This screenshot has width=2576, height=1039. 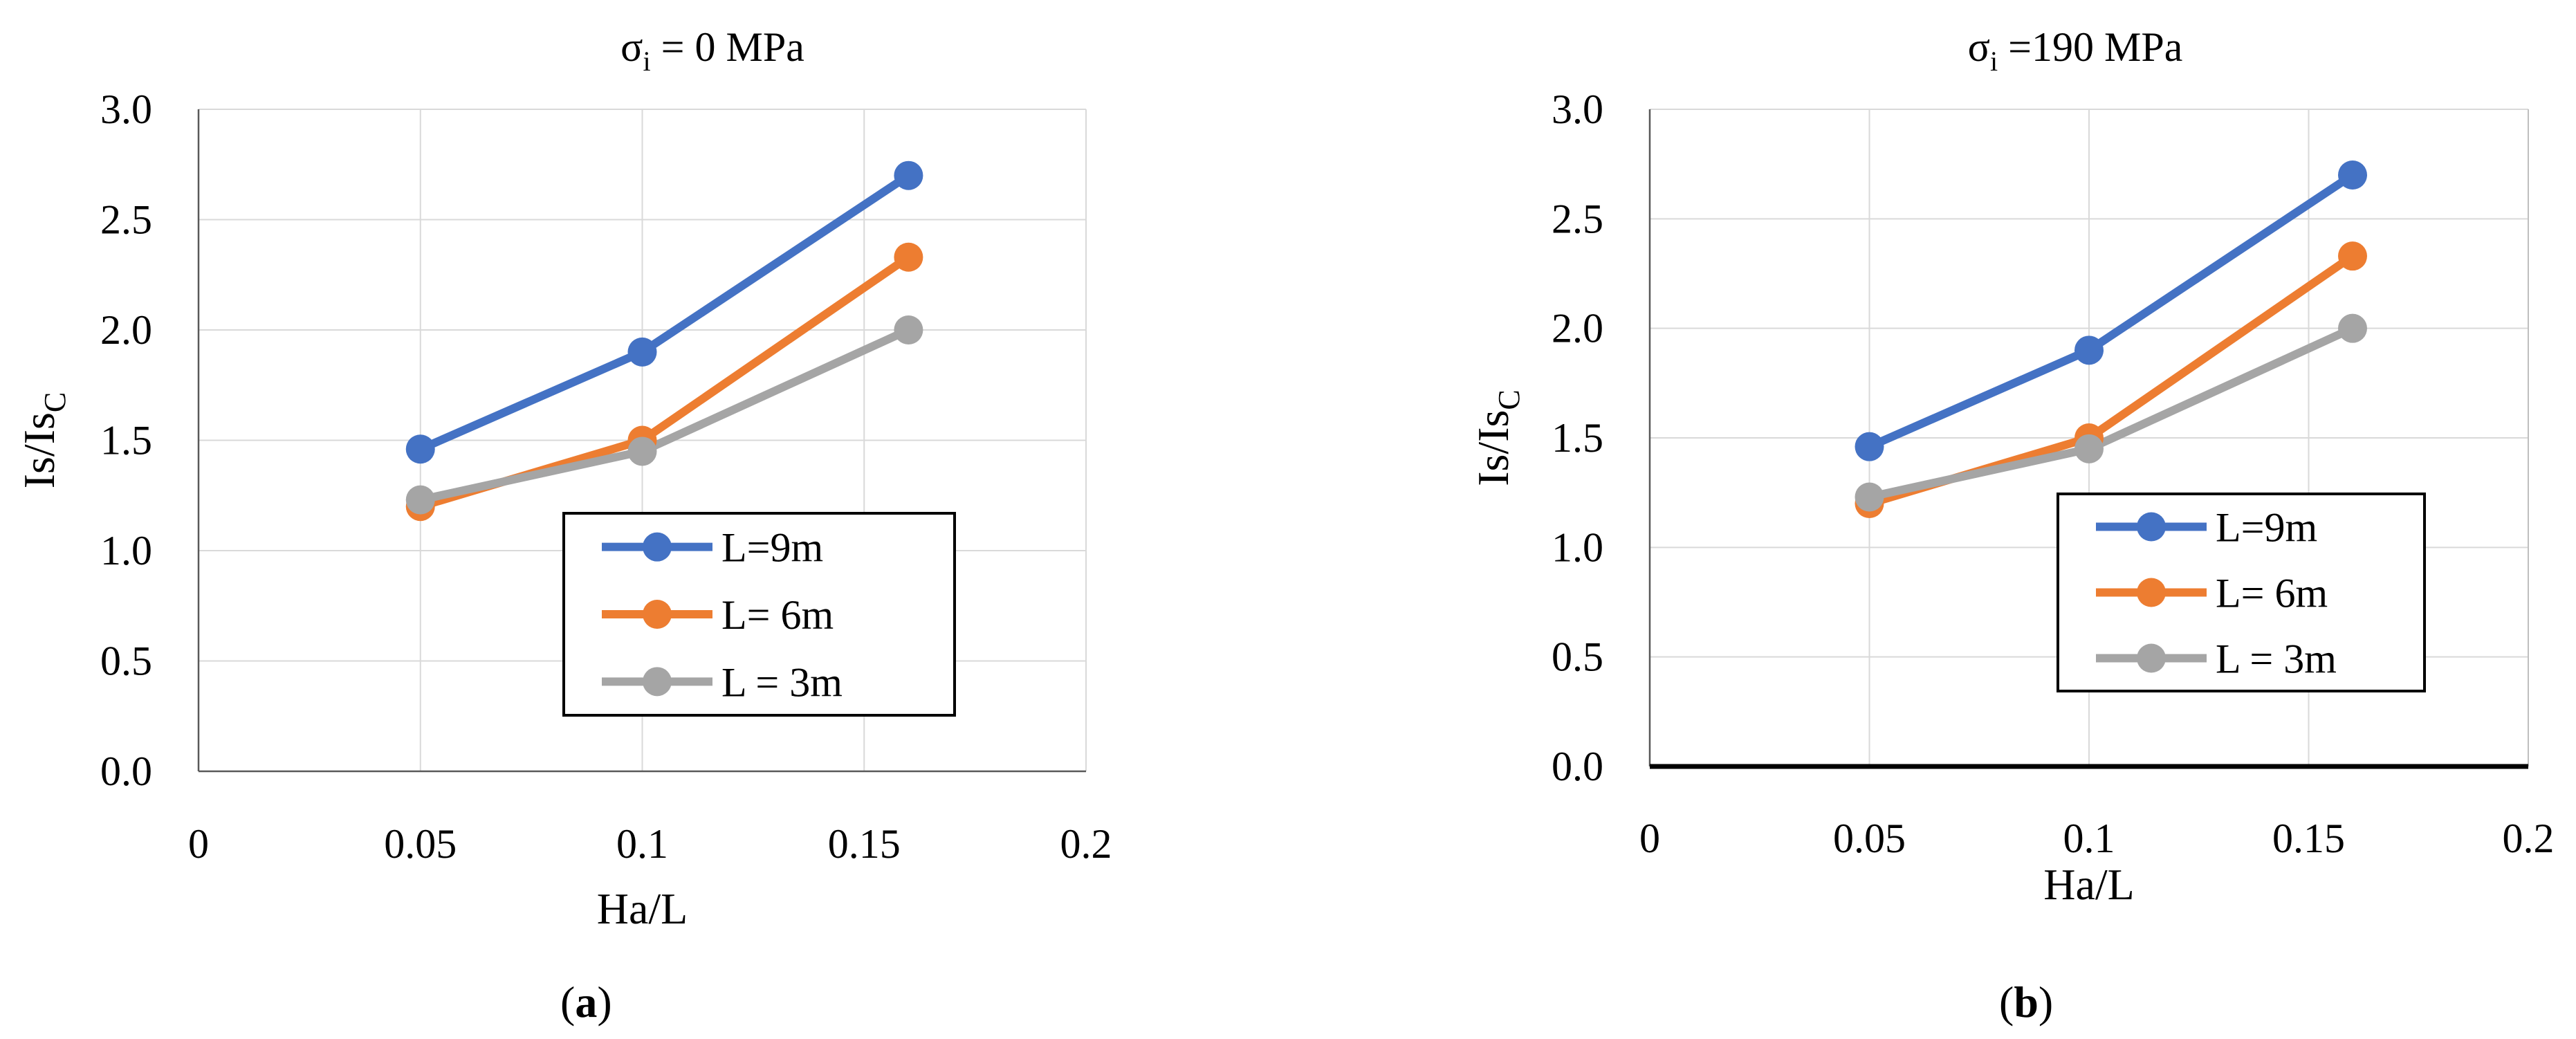 I want to click on panel-a-panel-label: (a), so click(x=586, y=1002).